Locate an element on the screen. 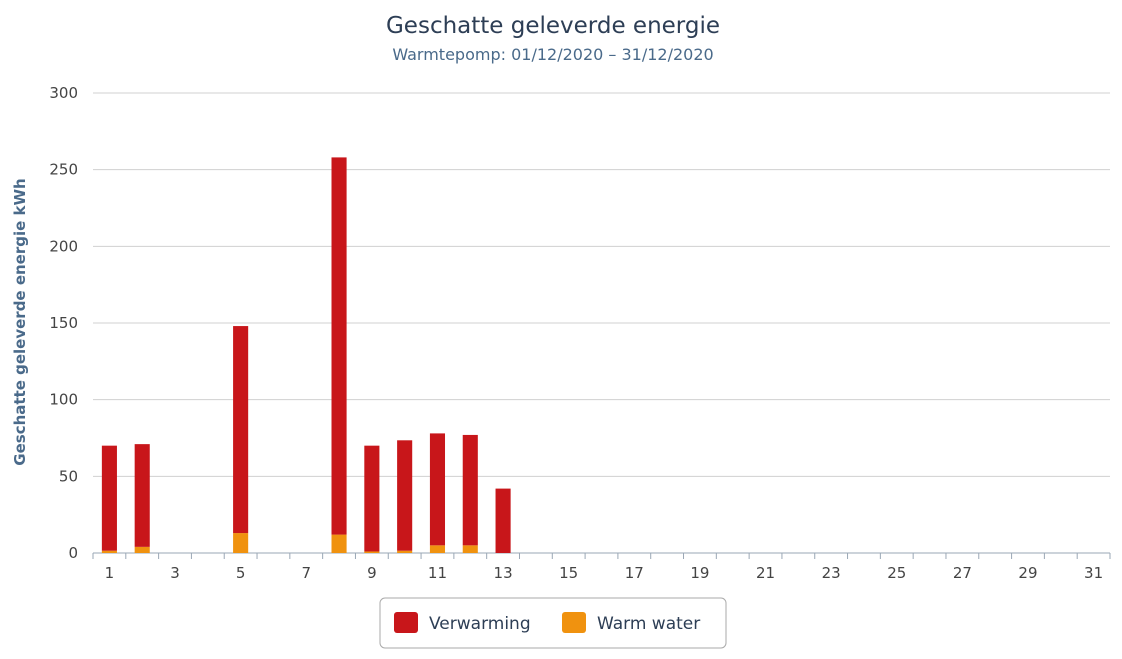 The height and width of the screenshot is (659, 1122). legend-box is located at coordinates (553, 623).